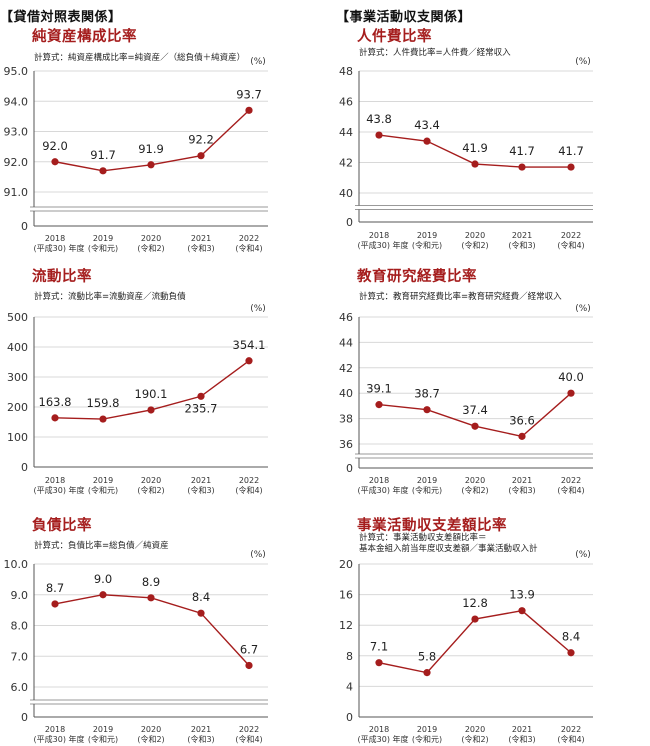 The width and height of the screenshot is (650, 746). I want to click on data-label: 40.0, so click(571, 377).